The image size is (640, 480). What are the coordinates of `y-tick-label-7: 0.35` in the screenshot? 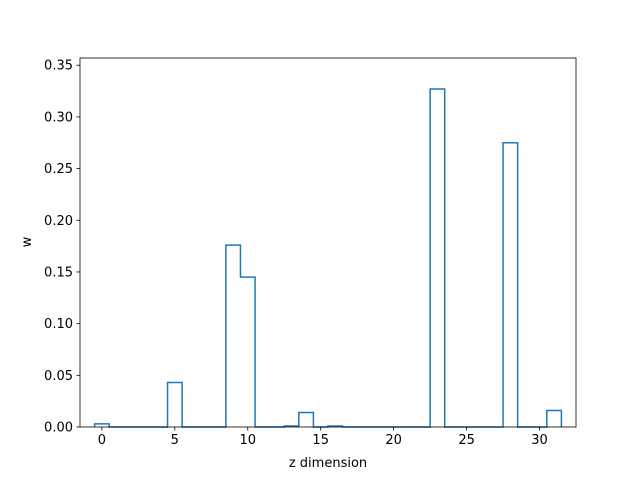 It's located at (58, 66).